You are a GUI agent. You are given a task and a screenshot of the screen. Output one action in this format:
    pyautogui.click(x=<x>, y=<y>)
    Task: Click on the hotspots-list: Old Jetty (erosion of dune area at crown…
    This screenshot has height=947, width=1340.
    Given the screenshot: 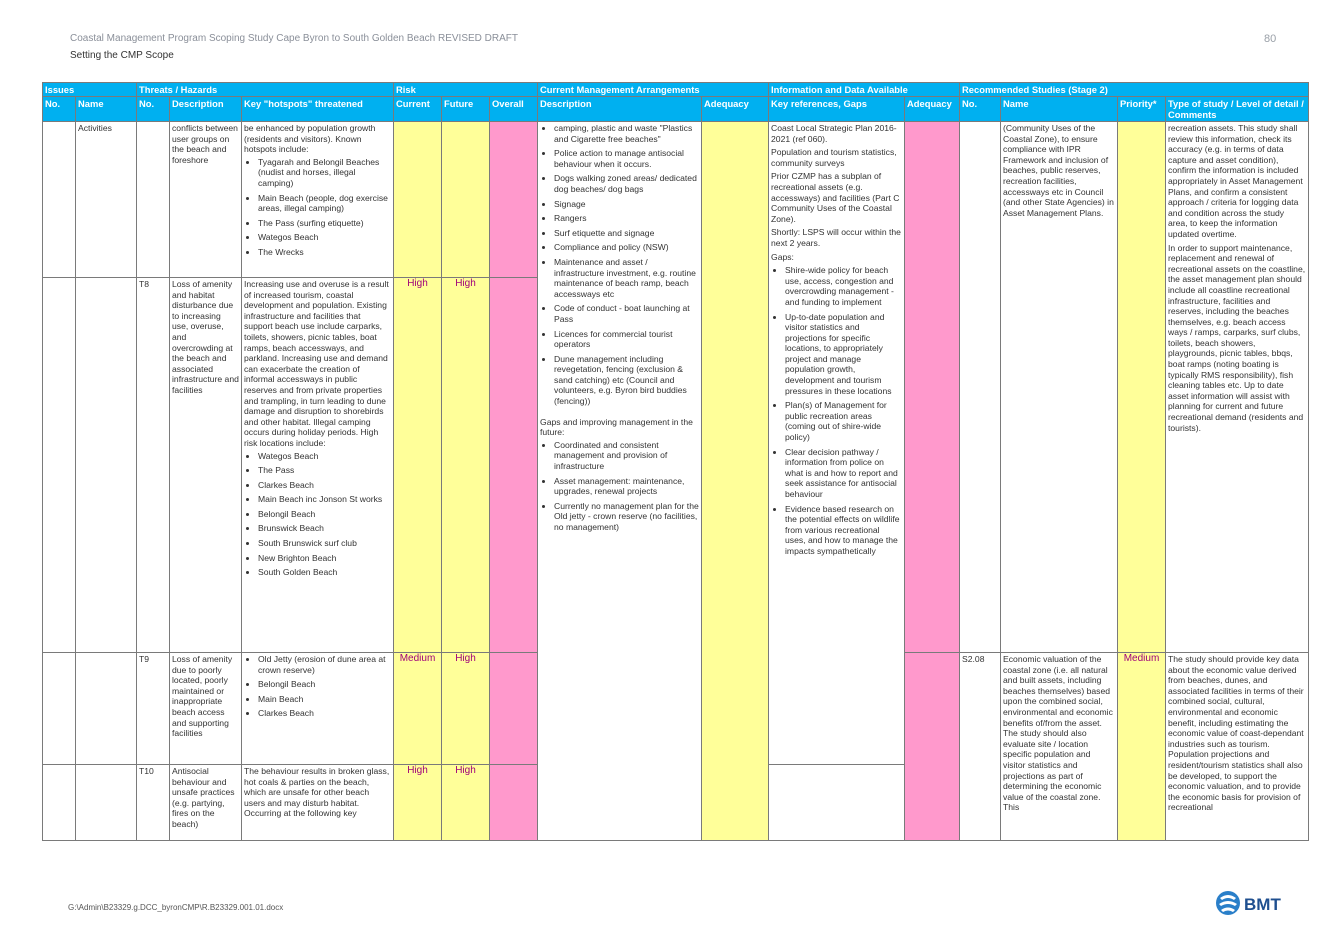 What is the action you would take?
    pyautogui.click(x=317, y=686)
    